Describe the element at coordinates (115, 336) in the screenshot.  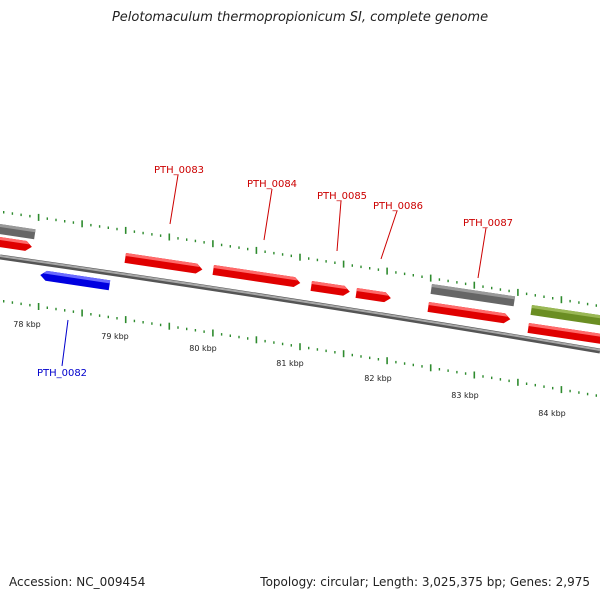
I see `scale-label-79kbp: 79 kbp` at that location.